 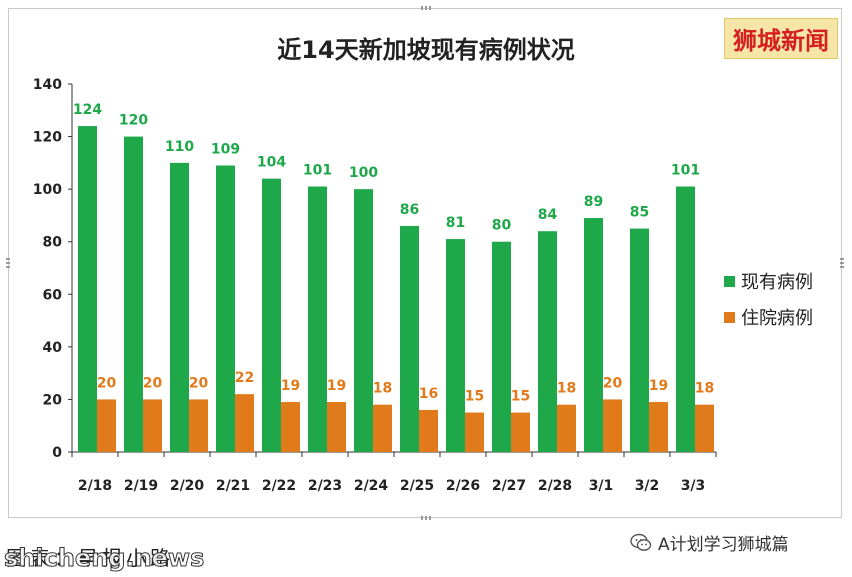 I want to click on x-tick-label: 2/18, so click(x=95, y=486).